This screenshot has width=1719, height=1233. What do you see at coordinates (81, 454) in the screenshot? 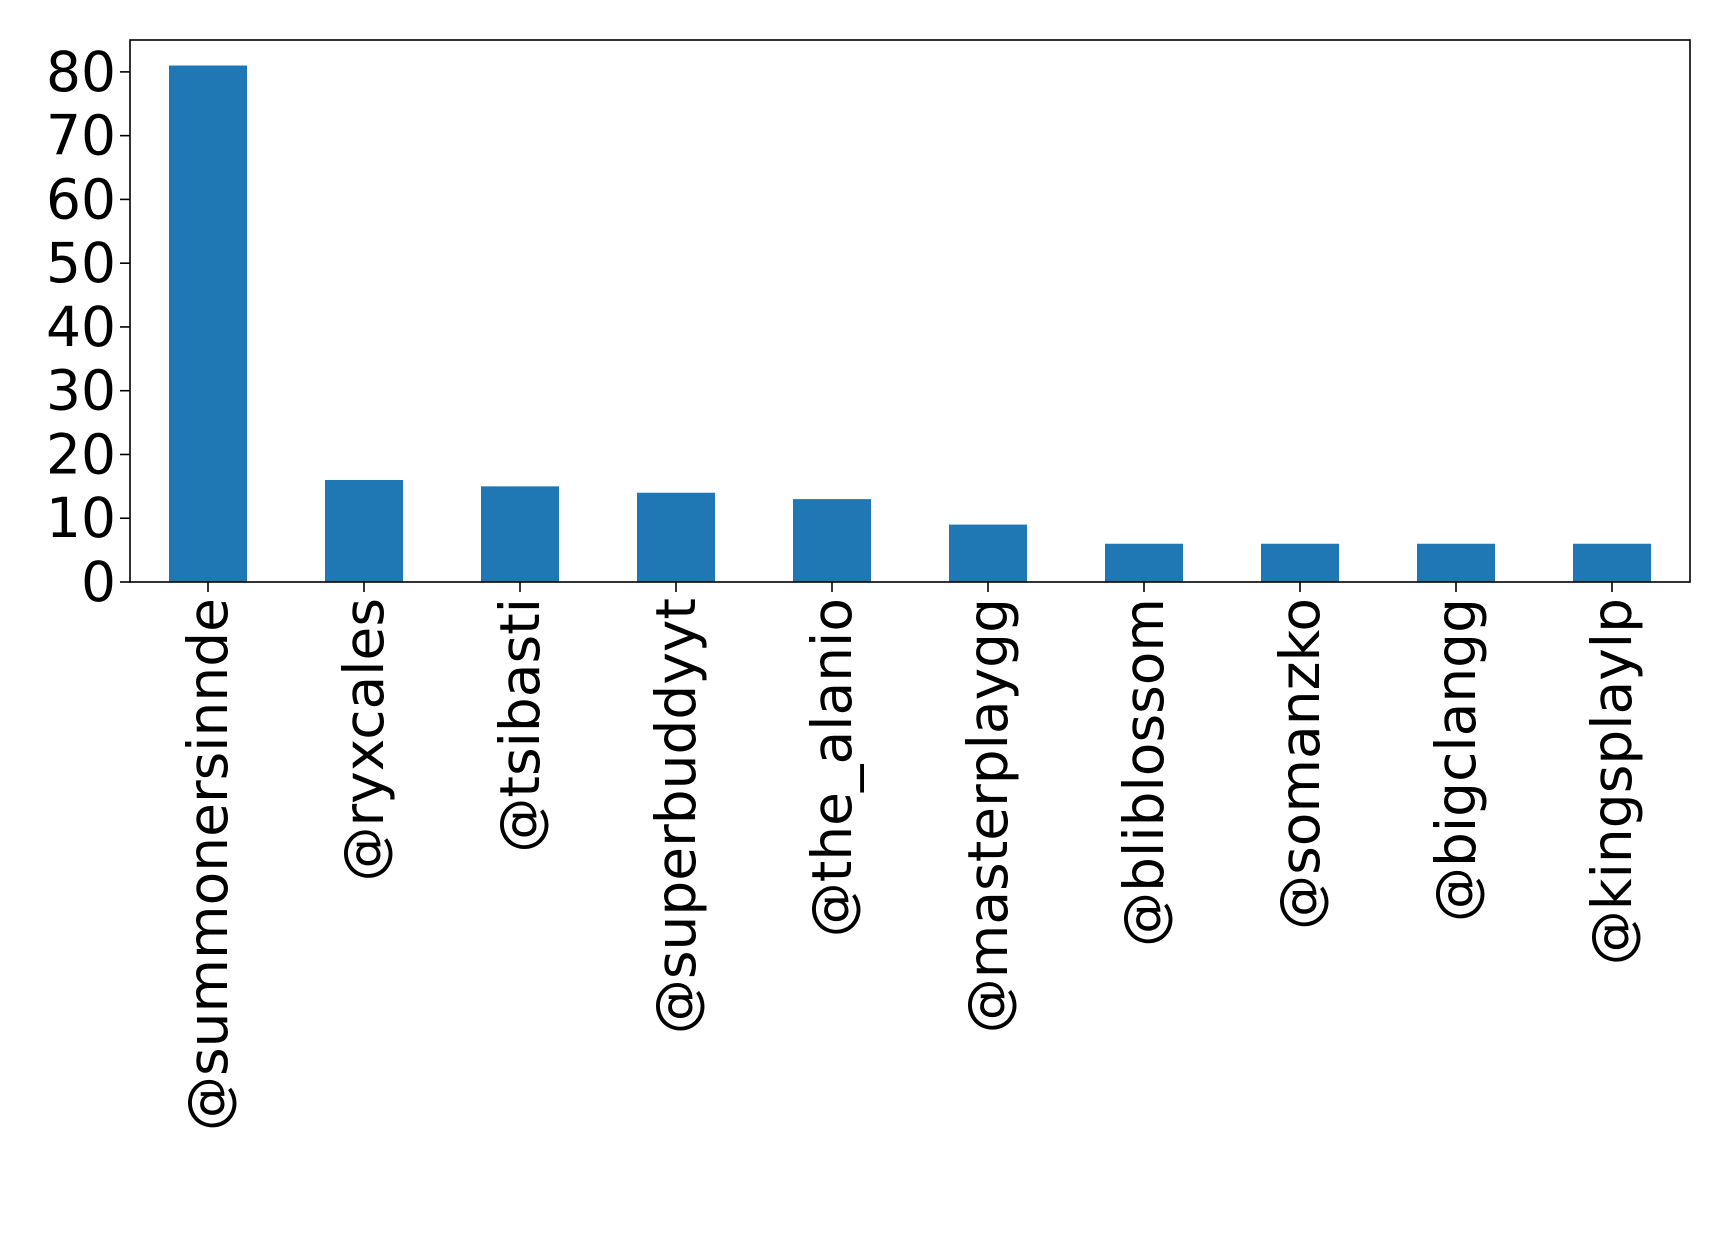
I see `y-tick-label-20: 20` at bounding box center [81, 454].